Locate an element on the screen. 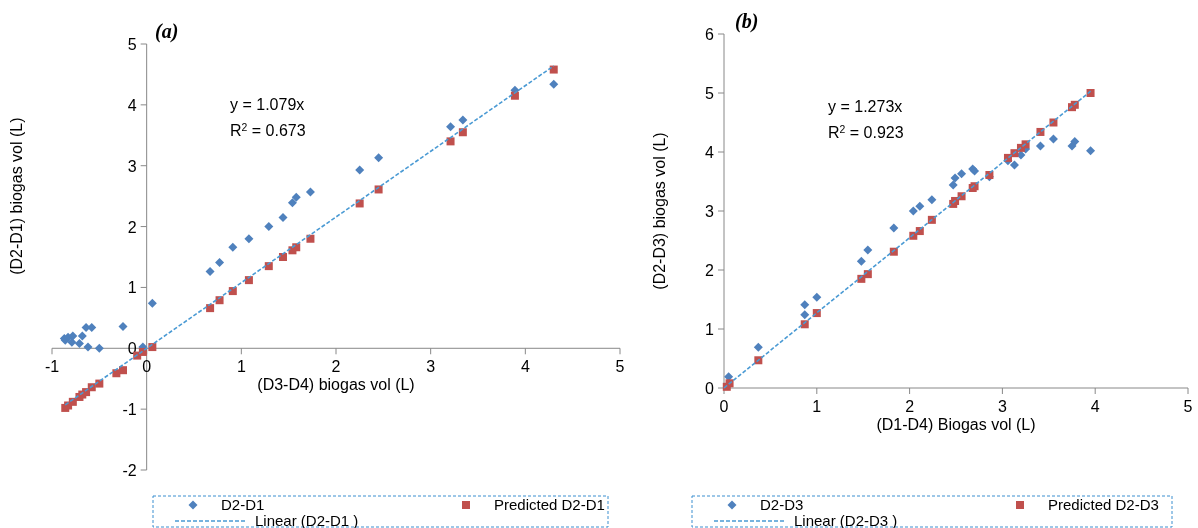 This screenshot has height=528, width=1198. chart-title: (b) is located at coordinates (747, 21).